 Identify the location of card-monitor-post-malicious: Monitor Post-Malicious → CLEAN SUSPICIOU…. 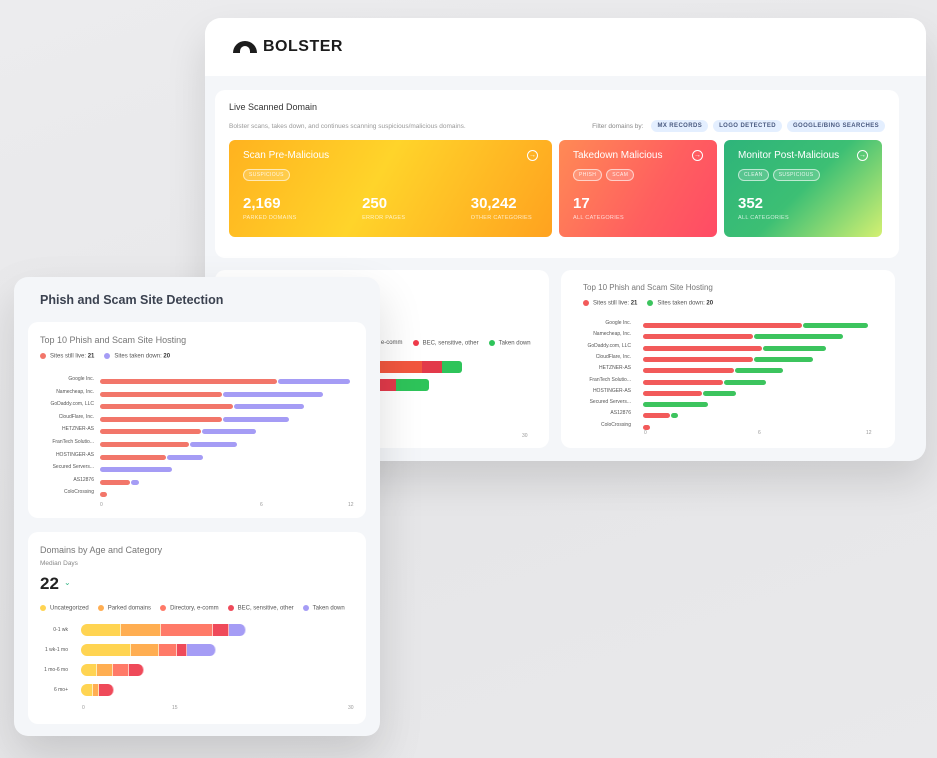
(803, 188).